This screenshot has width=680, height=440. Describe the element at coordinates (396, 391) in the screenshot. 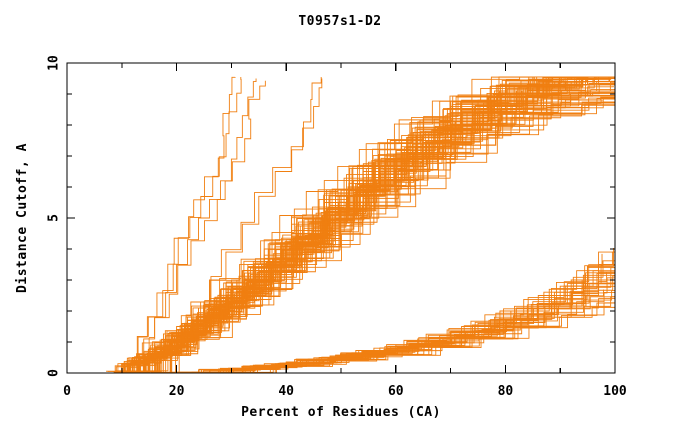

I see `x-axis-tick-label: 60` at that location.